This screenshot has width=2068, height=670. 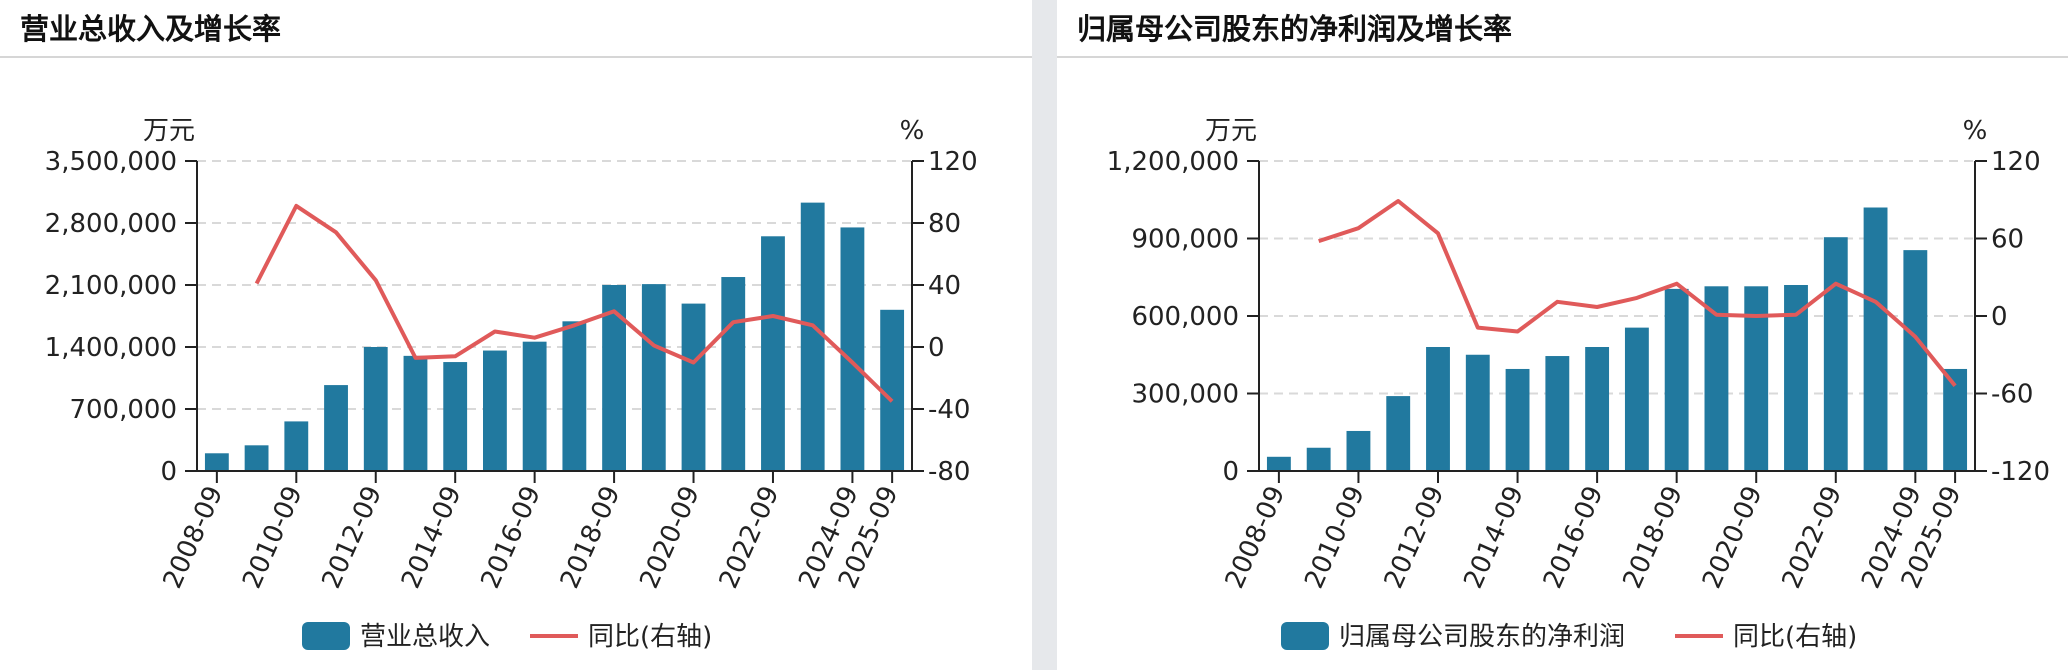 I want to click on panel-header: 归属母公司股东的净利润及增长率, so click(x=1562, y=29).